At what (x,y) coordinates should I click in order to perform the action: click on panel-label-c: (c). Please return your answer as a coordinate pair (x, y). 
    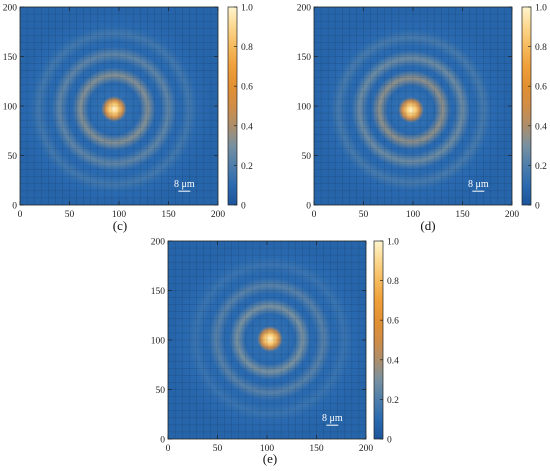
    Looking at the image, I should click on (120, 225).